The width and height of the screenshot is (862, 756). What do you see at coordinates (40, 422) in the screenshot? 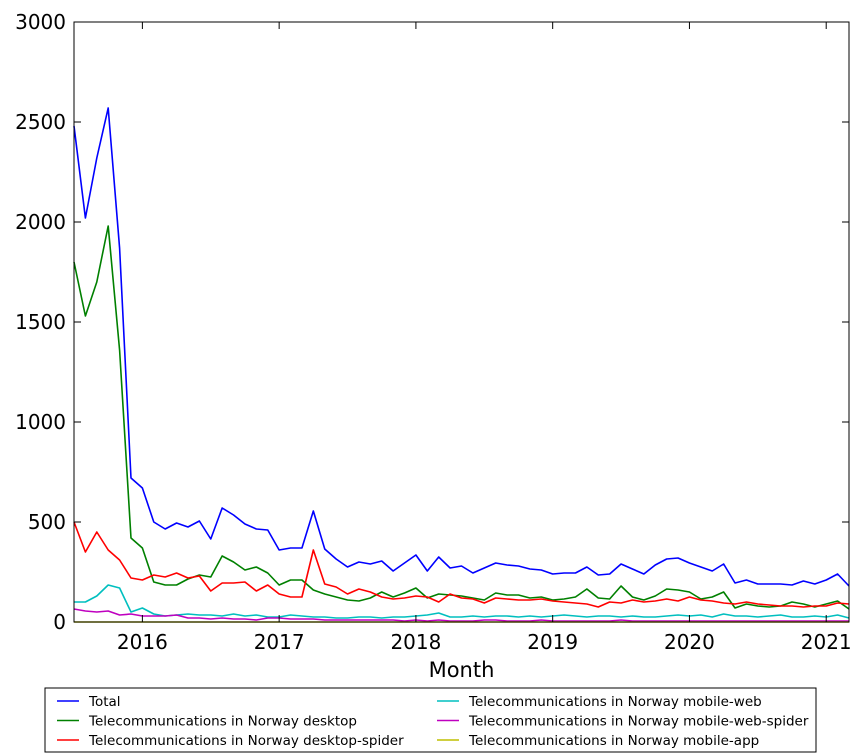
I see `y-tick-label: 1000` at bounding box center [40, 422].